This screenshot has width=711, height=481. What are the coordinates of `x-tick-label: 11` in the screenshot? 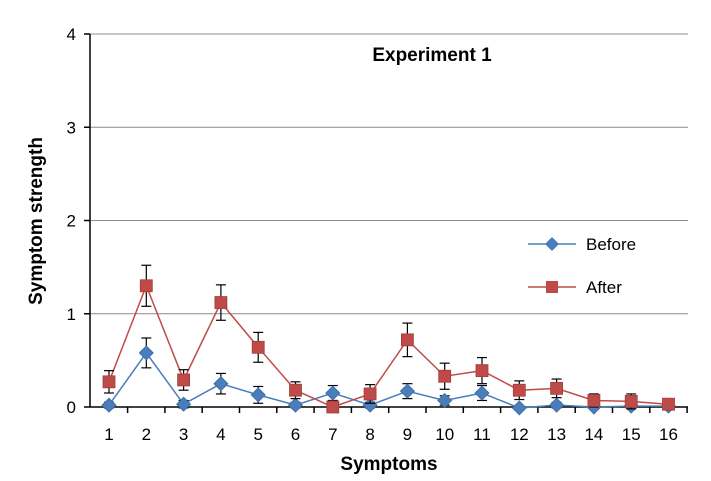 It's located at (482, 434).